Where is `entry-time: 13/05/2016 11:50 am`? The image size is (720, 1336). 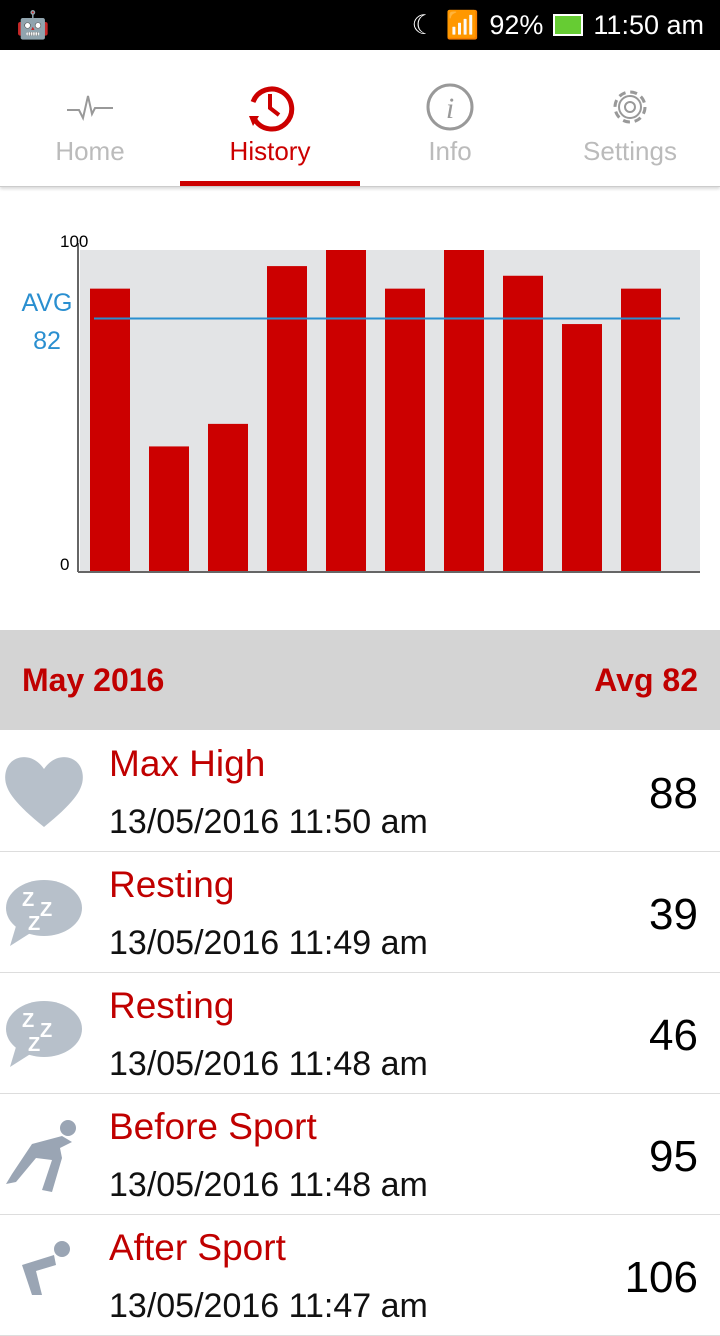
entry-time: 13/05/2016 11:50 am is located at coordinates (268, 822).